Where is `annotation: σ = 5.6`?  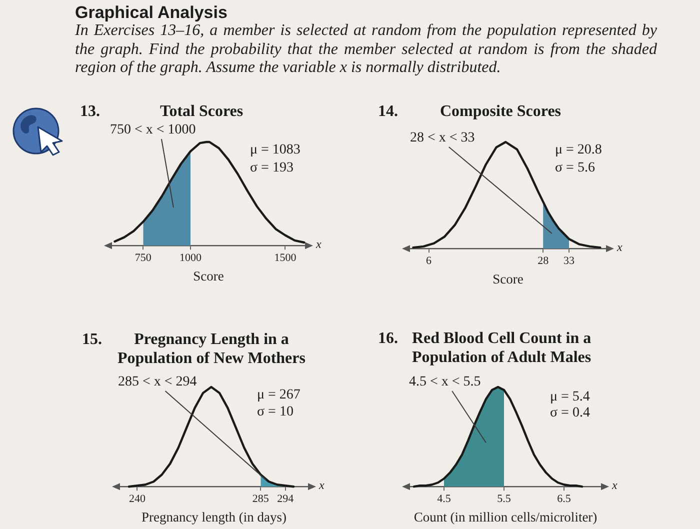 annotation: σ = 5.6 is located at coordinates (575, 168).